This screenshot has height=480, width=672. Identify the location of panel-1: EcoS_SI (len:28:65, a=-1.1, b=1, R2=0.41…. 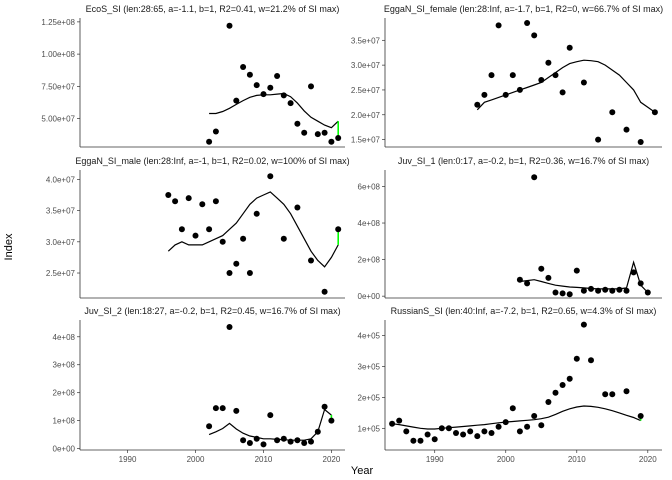
(193, 76).